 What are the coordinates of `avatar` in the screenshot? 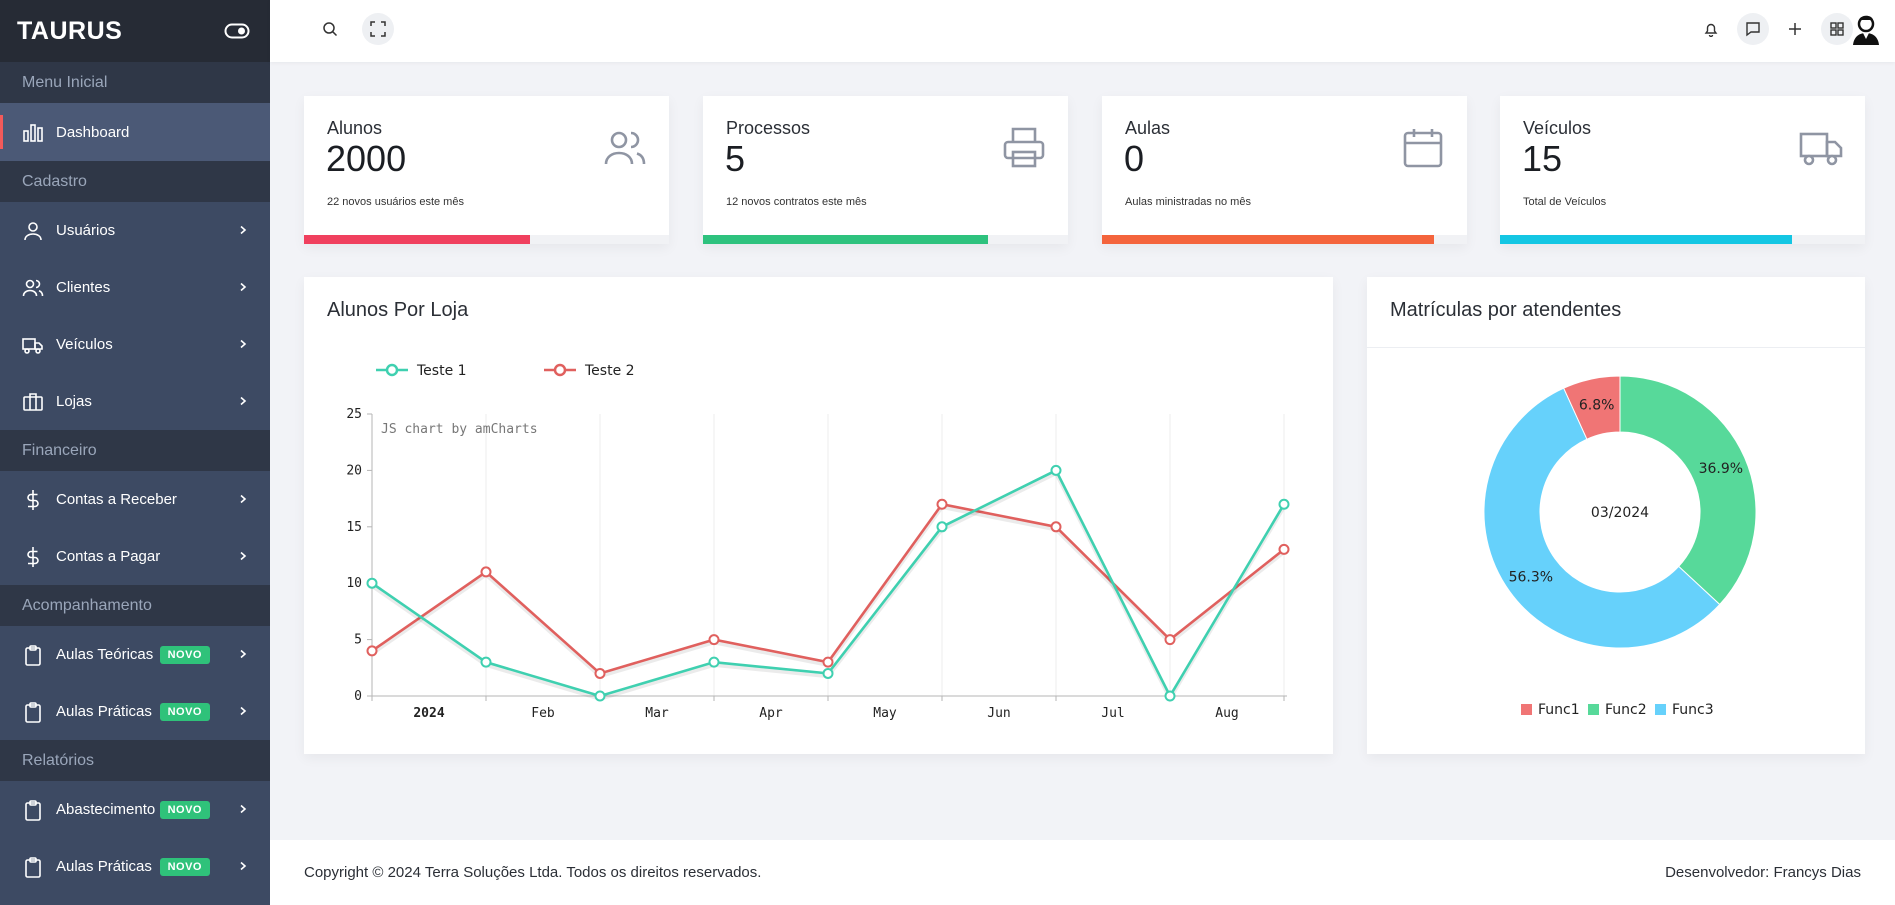 It's located at (1866, 29).